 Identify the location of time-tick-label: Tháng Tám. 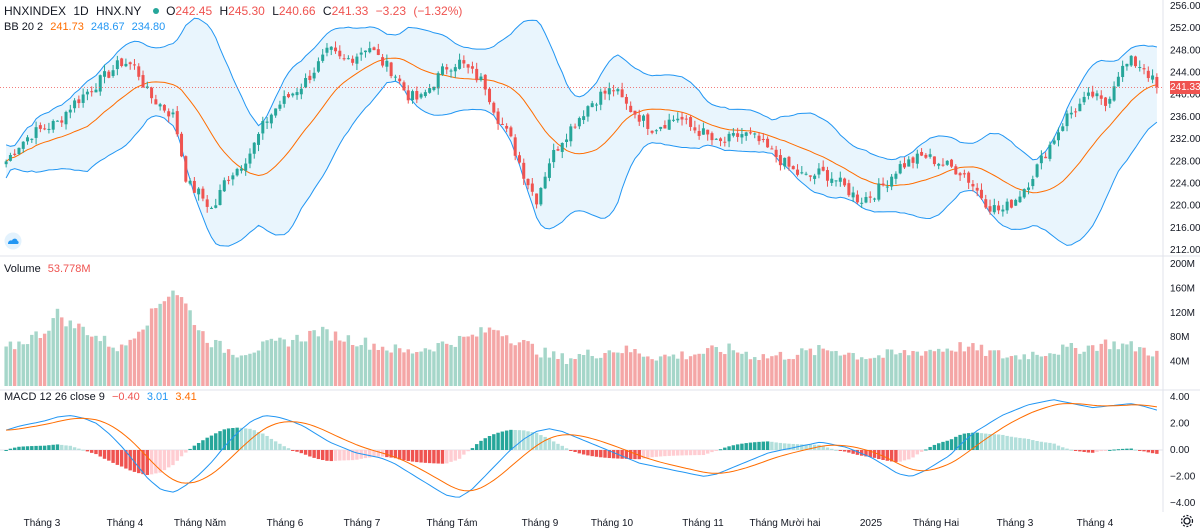
(452, 523).